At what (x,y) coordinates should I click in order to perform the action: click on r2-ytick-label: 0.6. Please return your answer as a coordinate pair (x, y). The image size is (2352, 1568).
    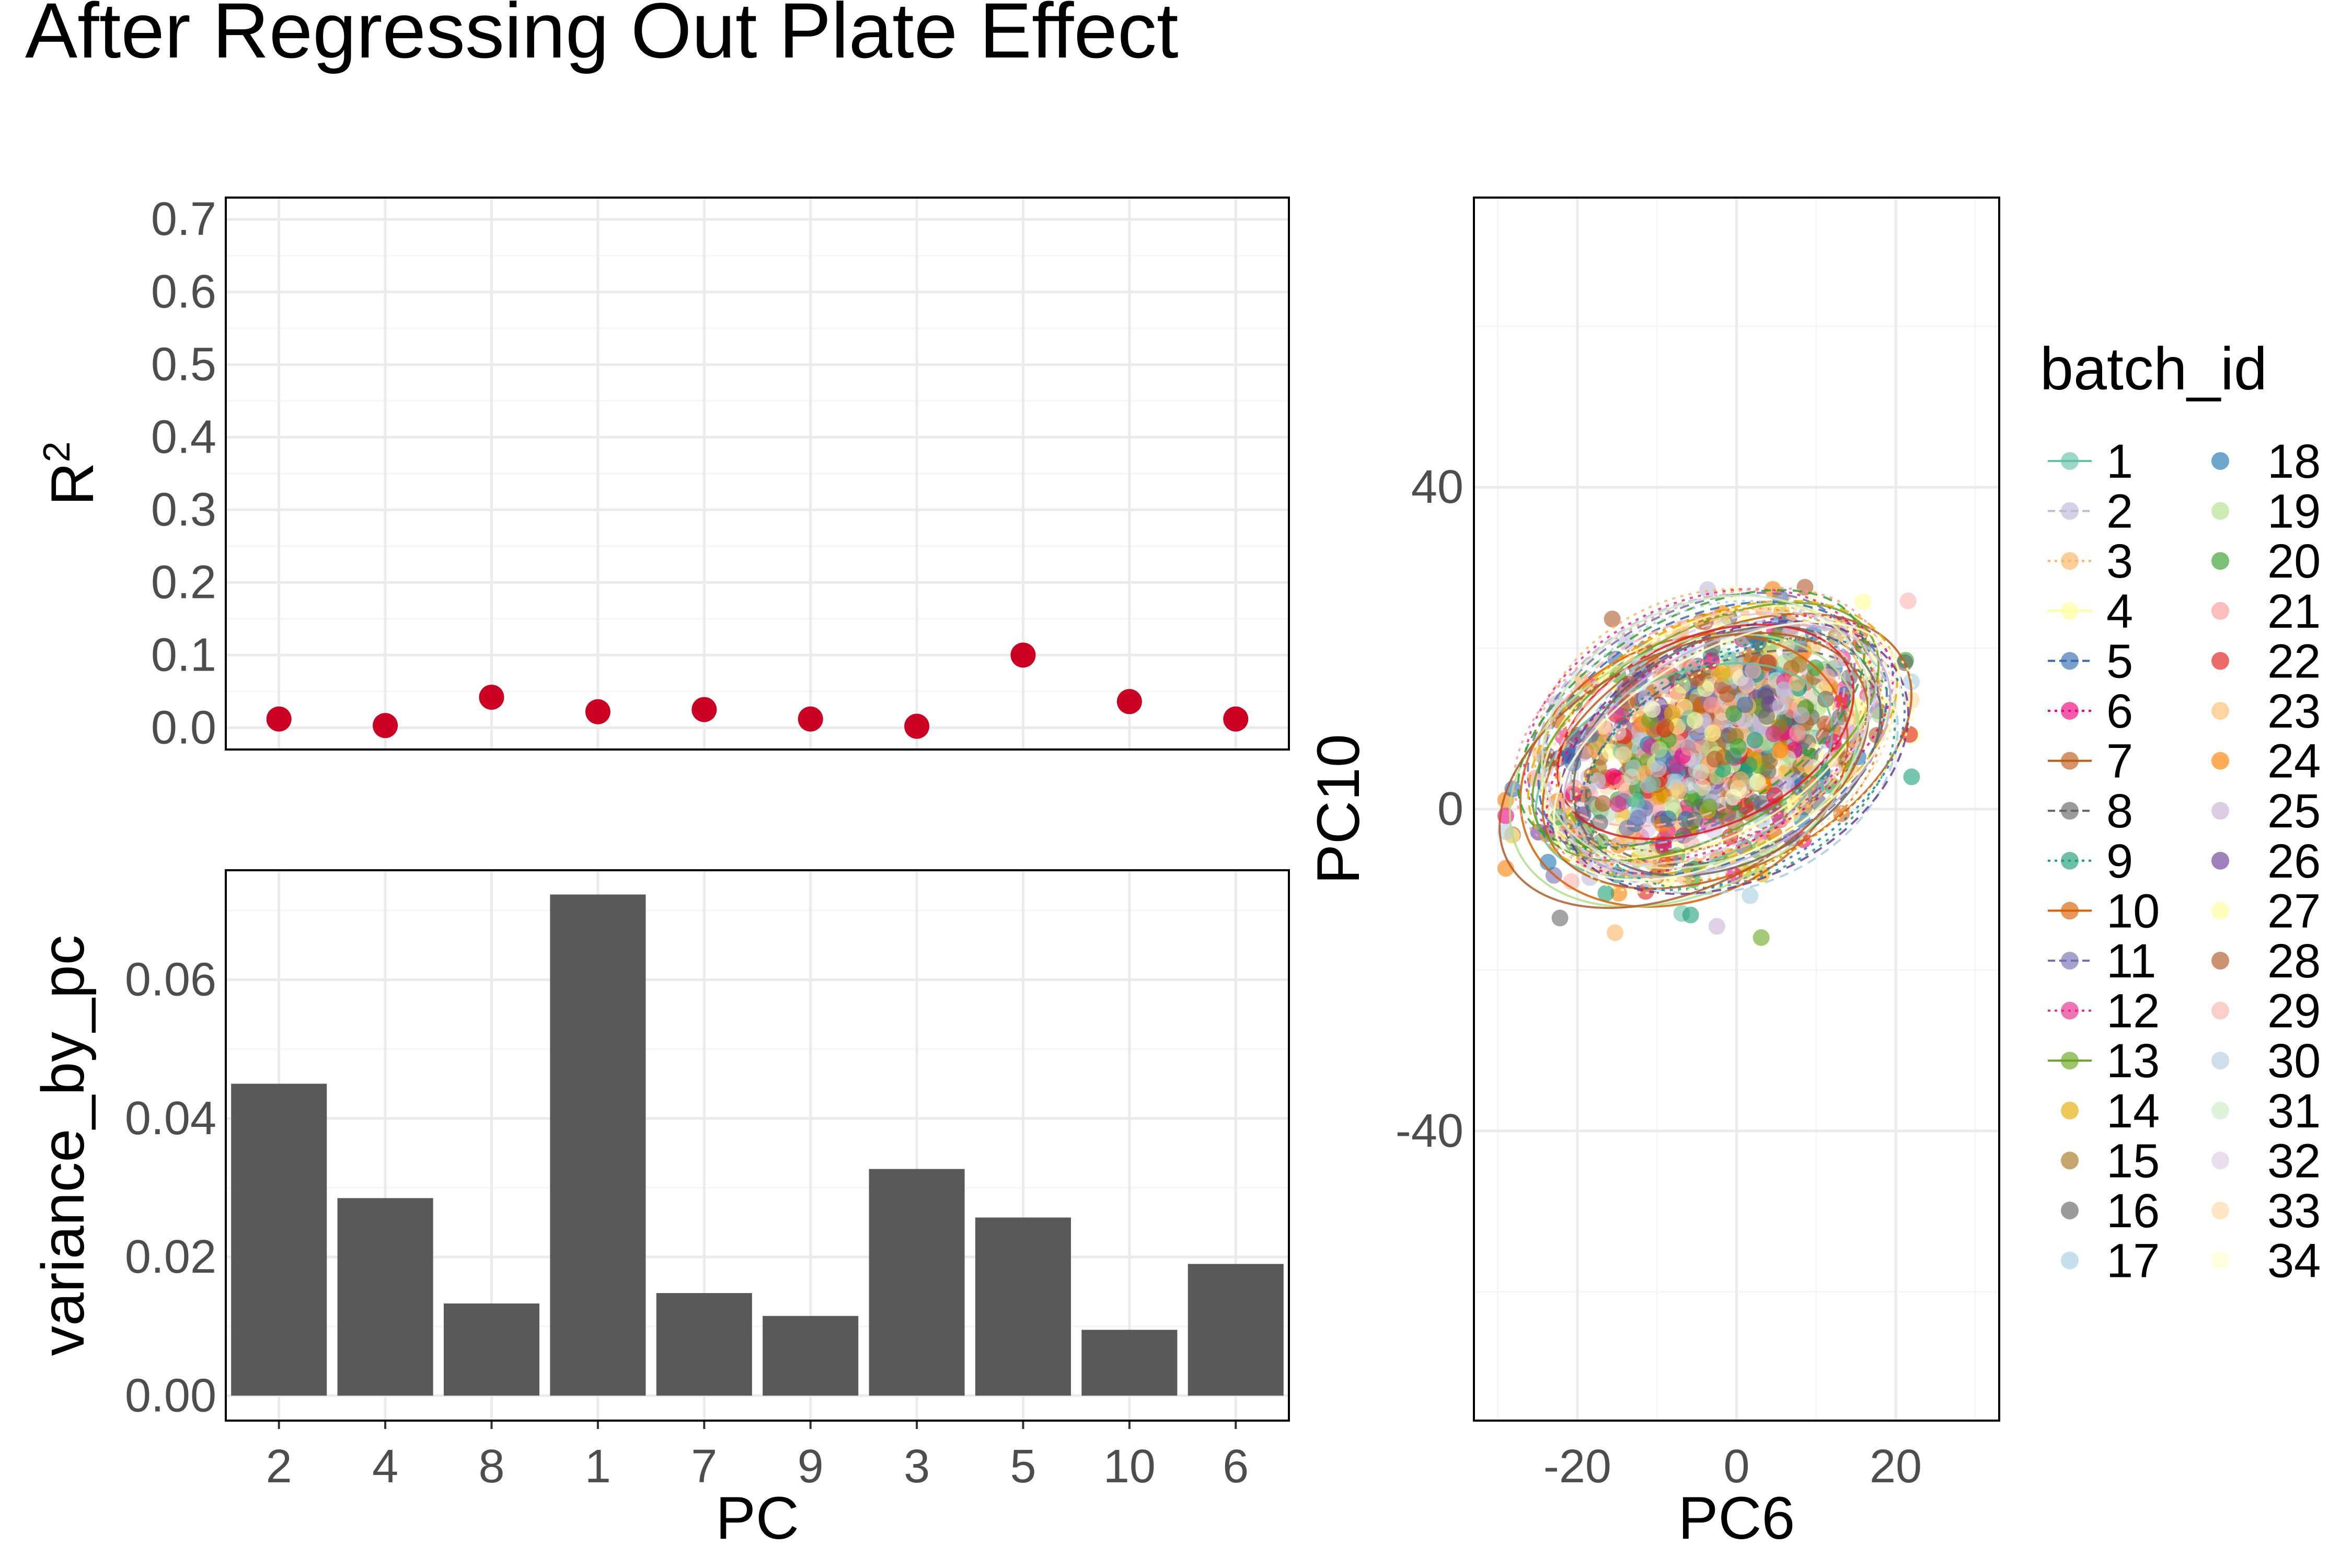
    Looking at the image, I should click on (183, 292).